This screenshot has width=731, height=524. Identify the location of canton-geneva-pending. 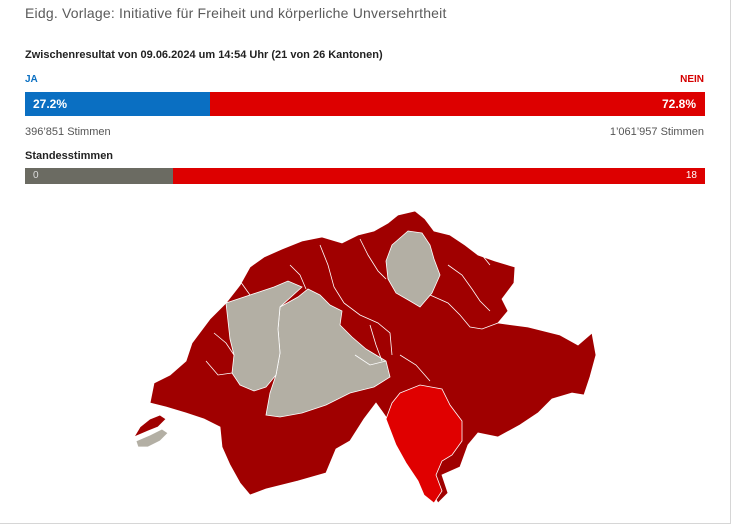
(152, 438).